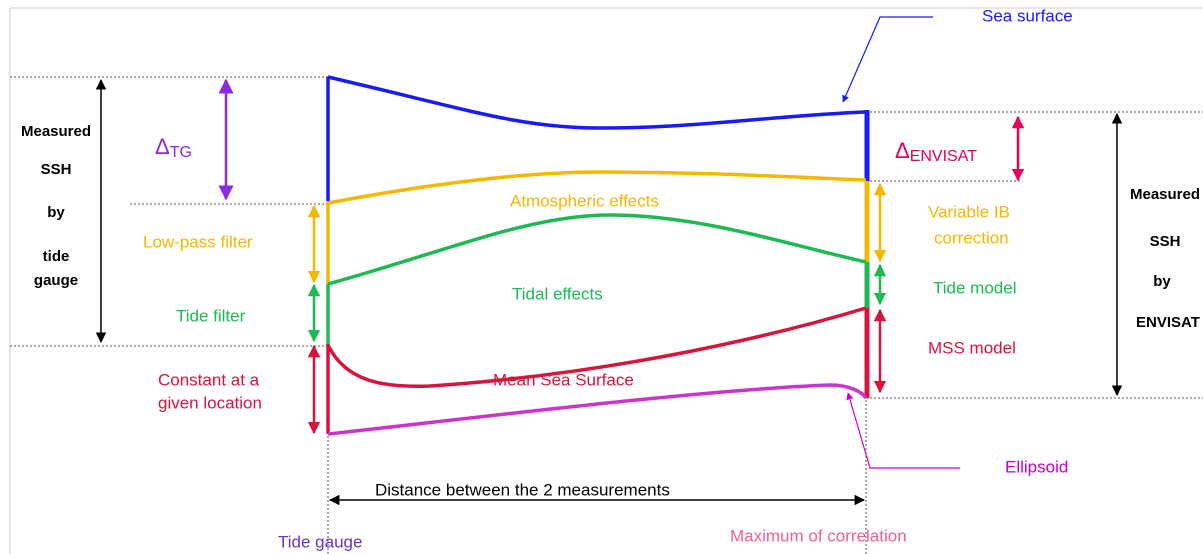  What do you see at coordinates (1165, 258) in the screenshot?
I see `right-measured: Measured SSH by ENVISAT` at bounding box center [1165, 258].